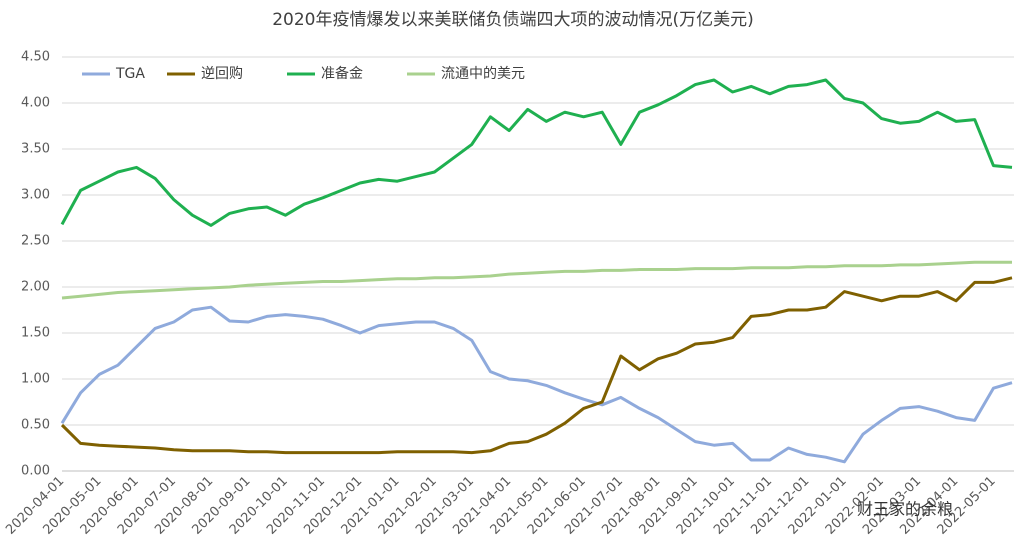  Describe the element at coordinates (513, 20) in the screenshot. I see `chart-title: 2020年疫情爆发以来美联储负债端四大项的波动情况(万亿美元)` at that location.